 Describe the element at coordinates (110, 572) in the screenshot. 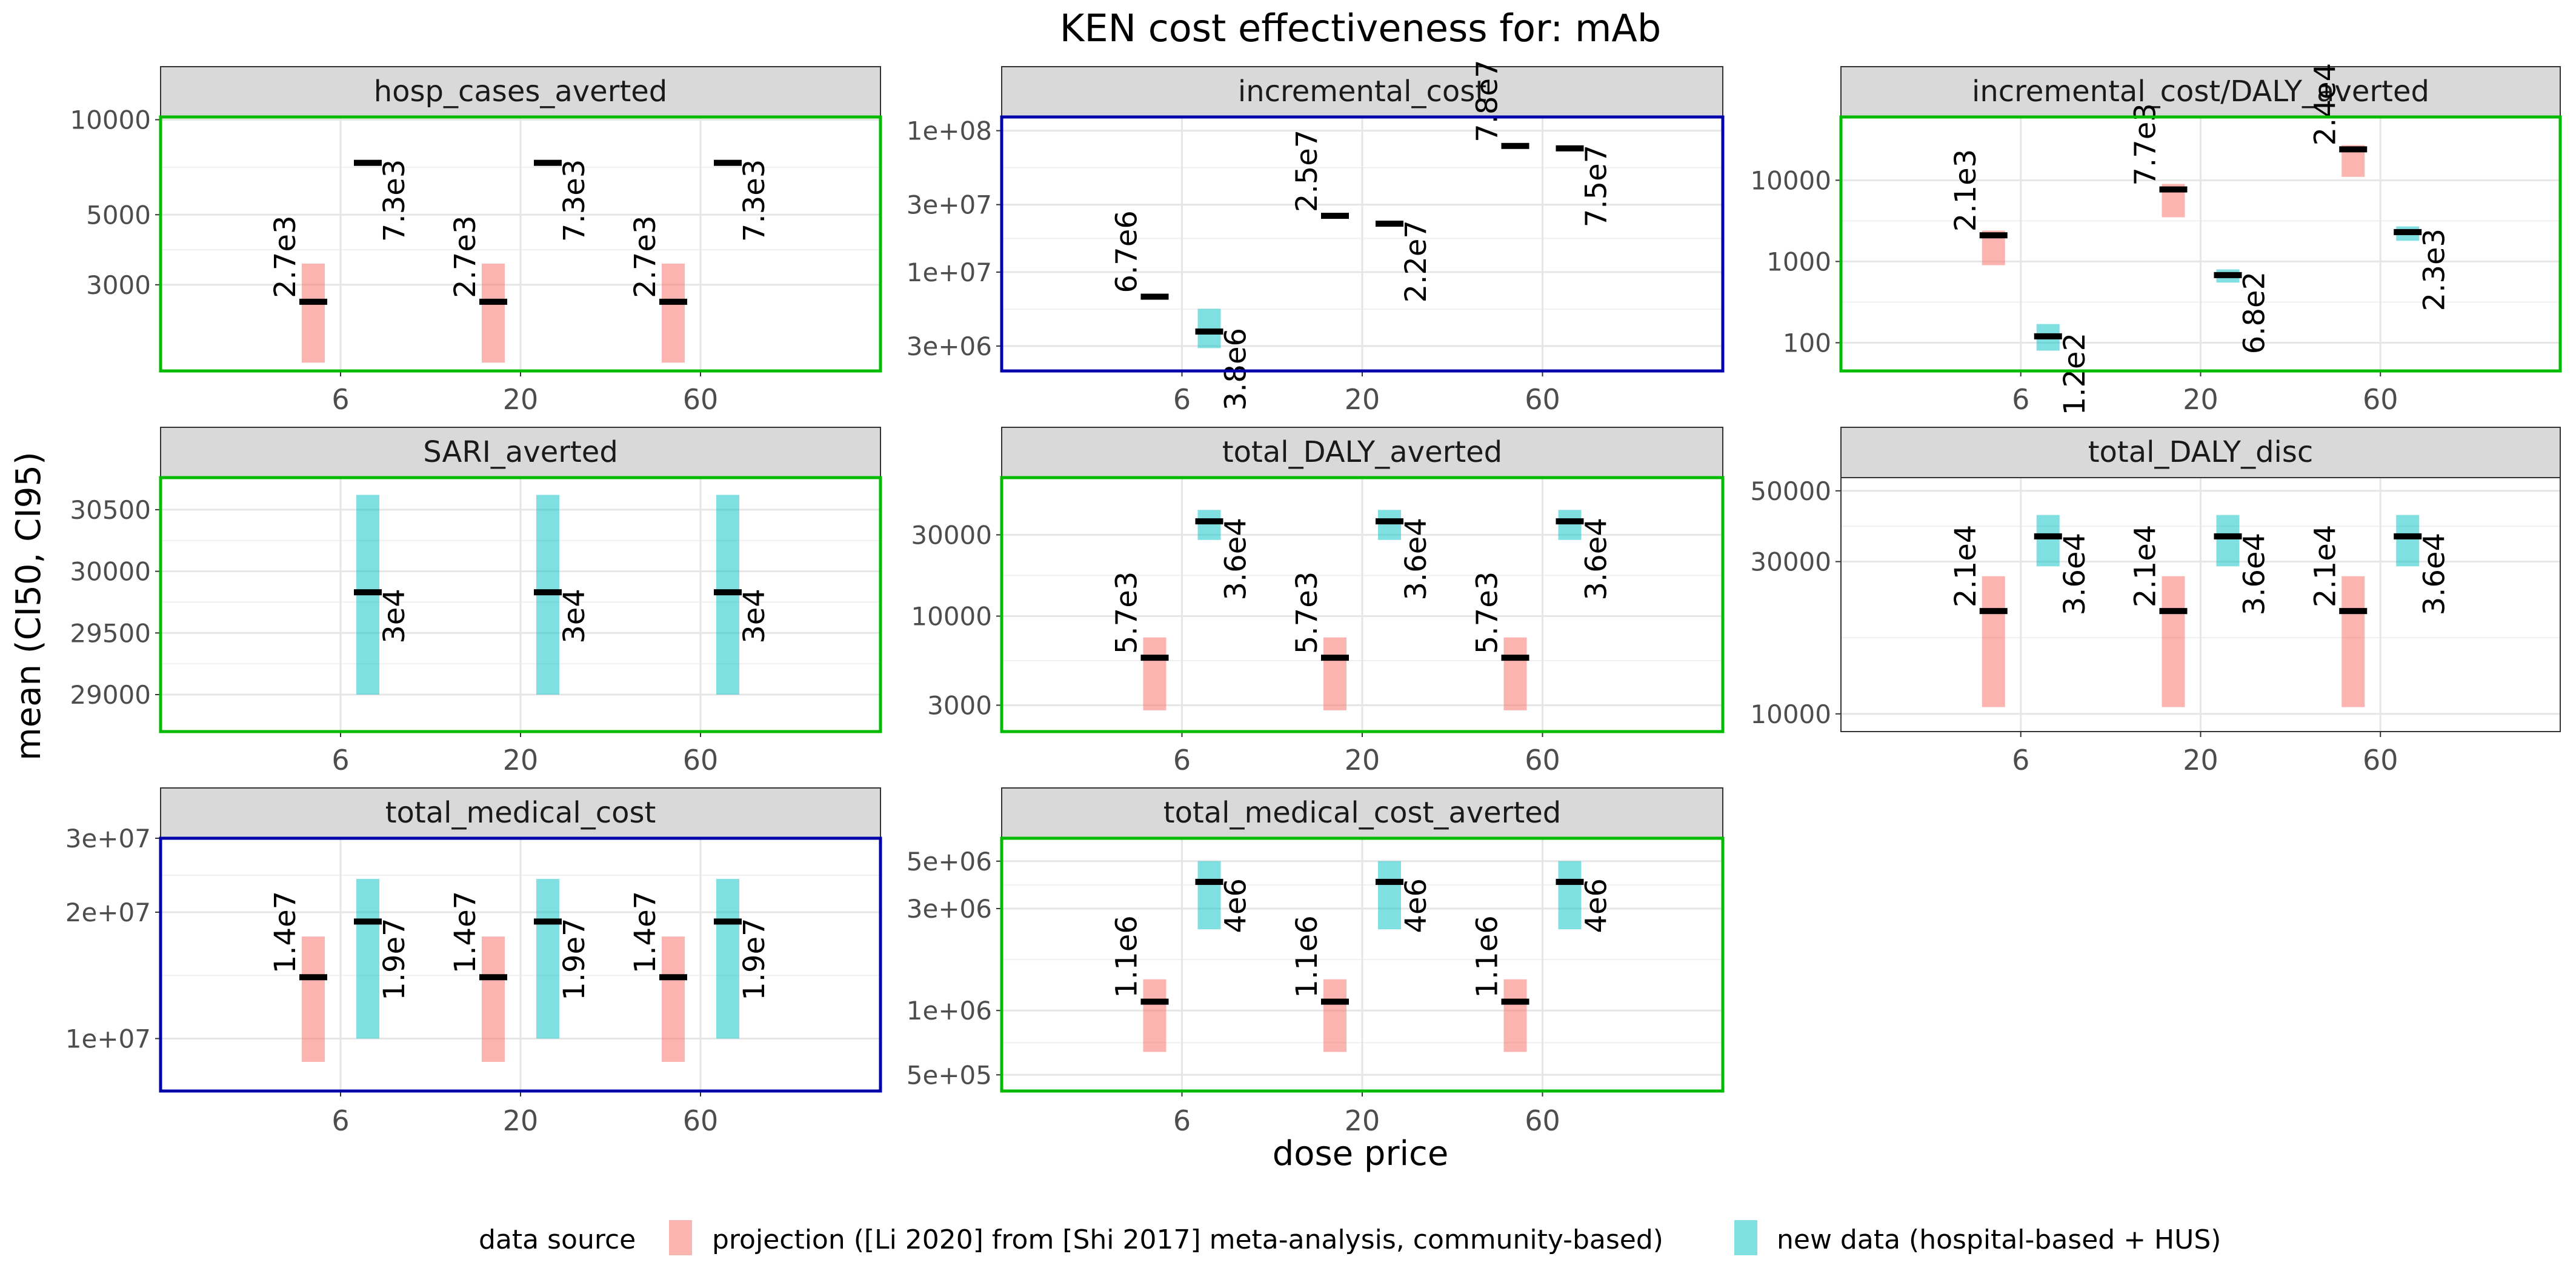

I see `y-tick-label: 30000` at that location.